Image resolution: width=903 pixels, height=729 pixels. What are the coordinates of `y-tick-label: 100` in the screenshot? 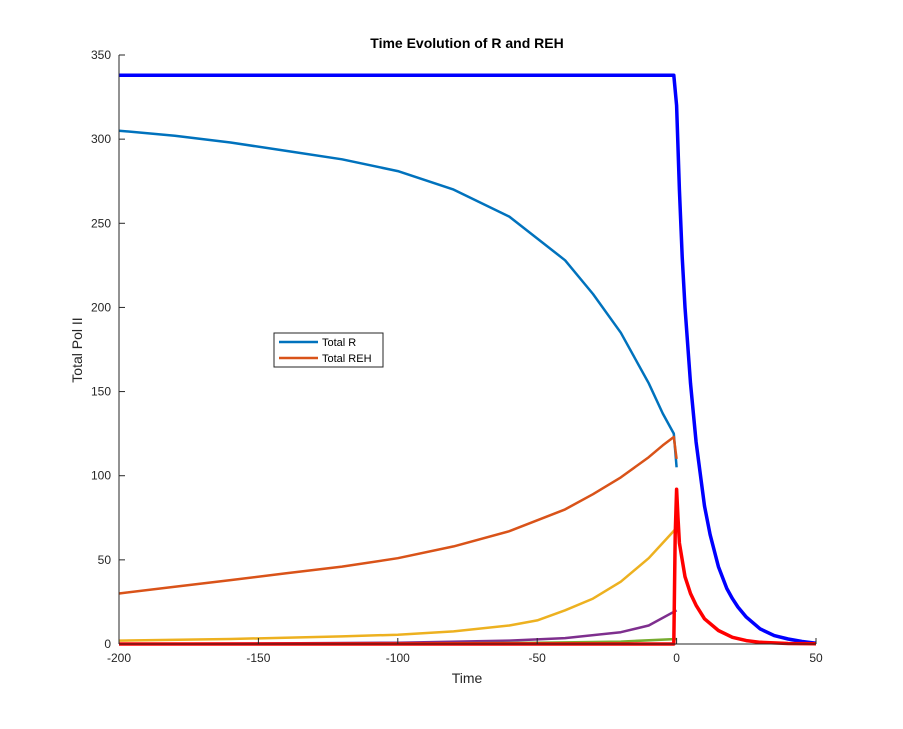 It's located at (101, 476).